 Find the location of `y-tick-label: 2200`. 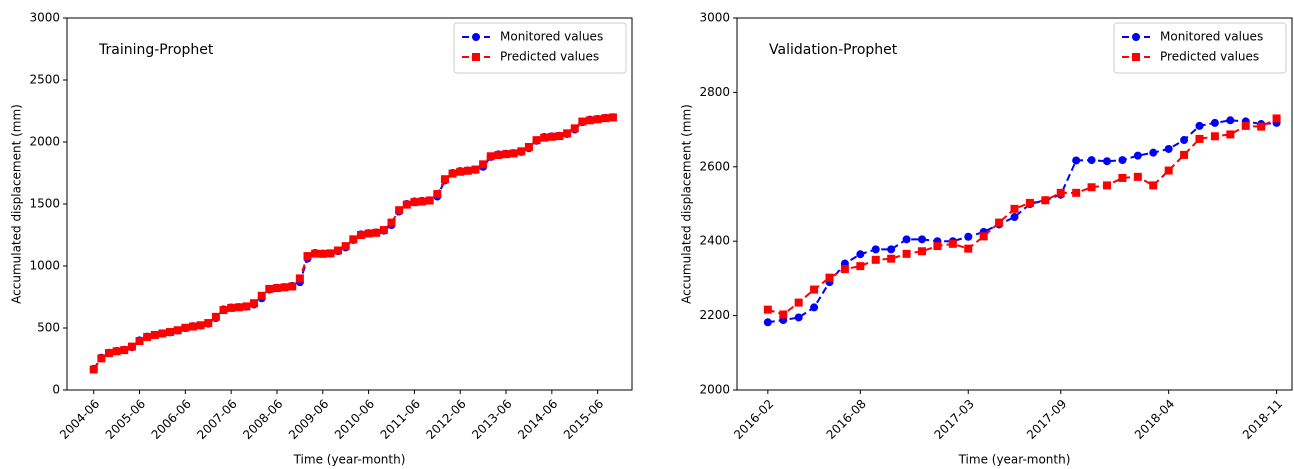

y-tick-label: 2200 is located at coordinates (714, 315).